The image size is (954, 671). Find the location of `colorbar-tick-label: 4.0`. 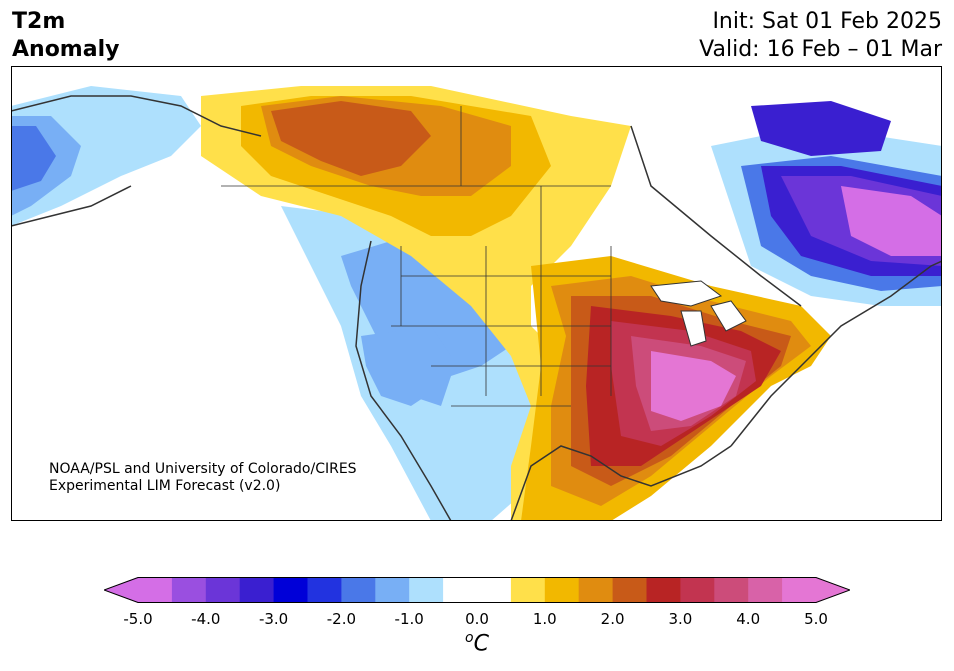

colorbar-tick-label: 4.0 is located at coordinates (748, 619).